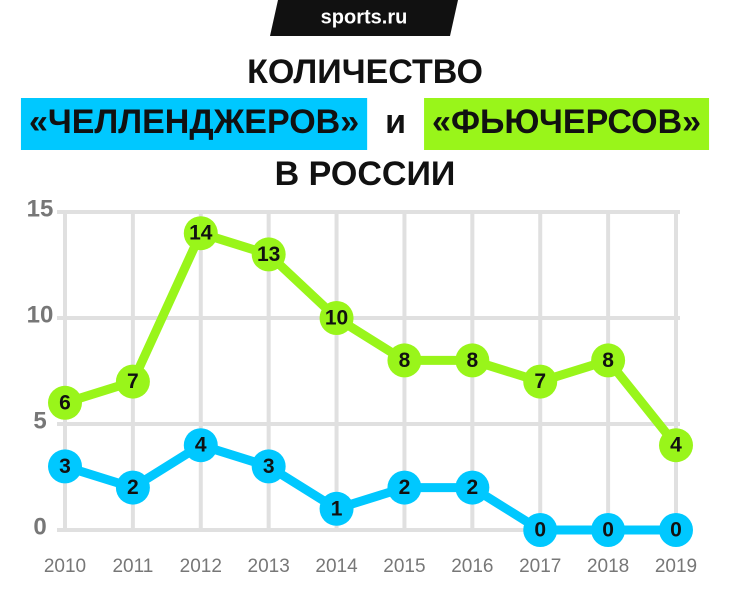 The height and width of the screenshot is (600, 730). I want to click on y-tick-label: 15, so click(40, 208).